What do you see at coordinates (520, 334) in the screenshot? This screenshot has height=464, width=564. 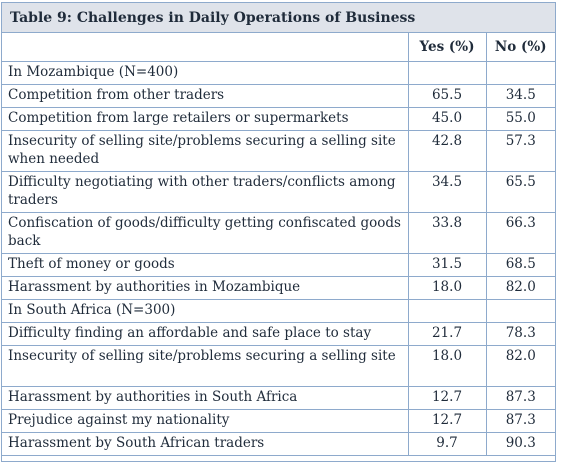 I see `no-cell: 78.3` at bounding box center [520, 334].